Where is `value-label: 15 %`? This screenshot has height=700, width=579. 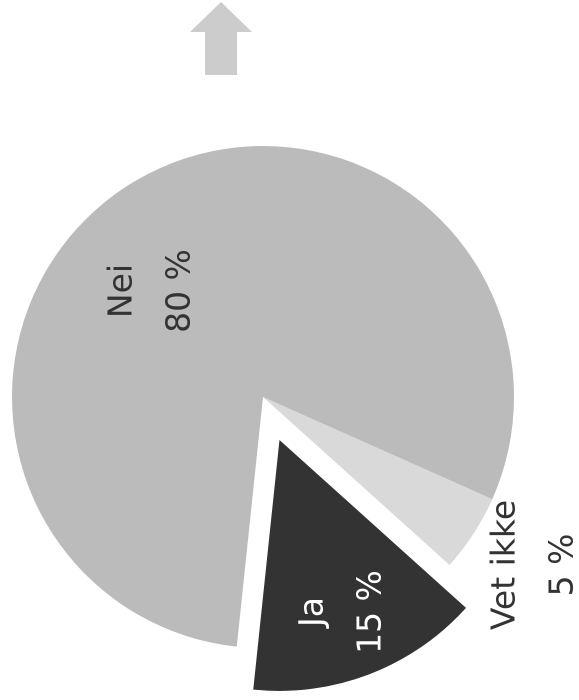 value-label: 15 % is located at coordinates (369, 612).